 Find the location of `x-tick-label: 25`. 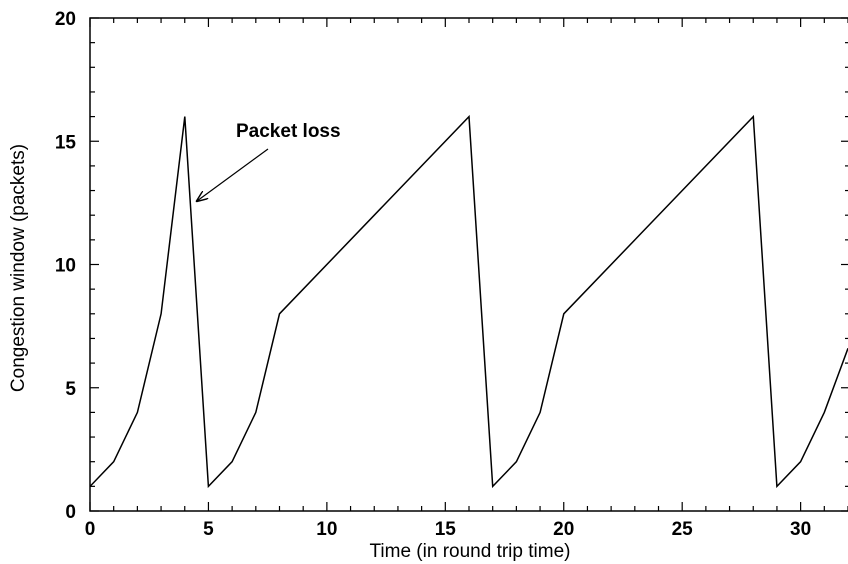

x-tick-label: 25 is located at coordinates (683, 529).